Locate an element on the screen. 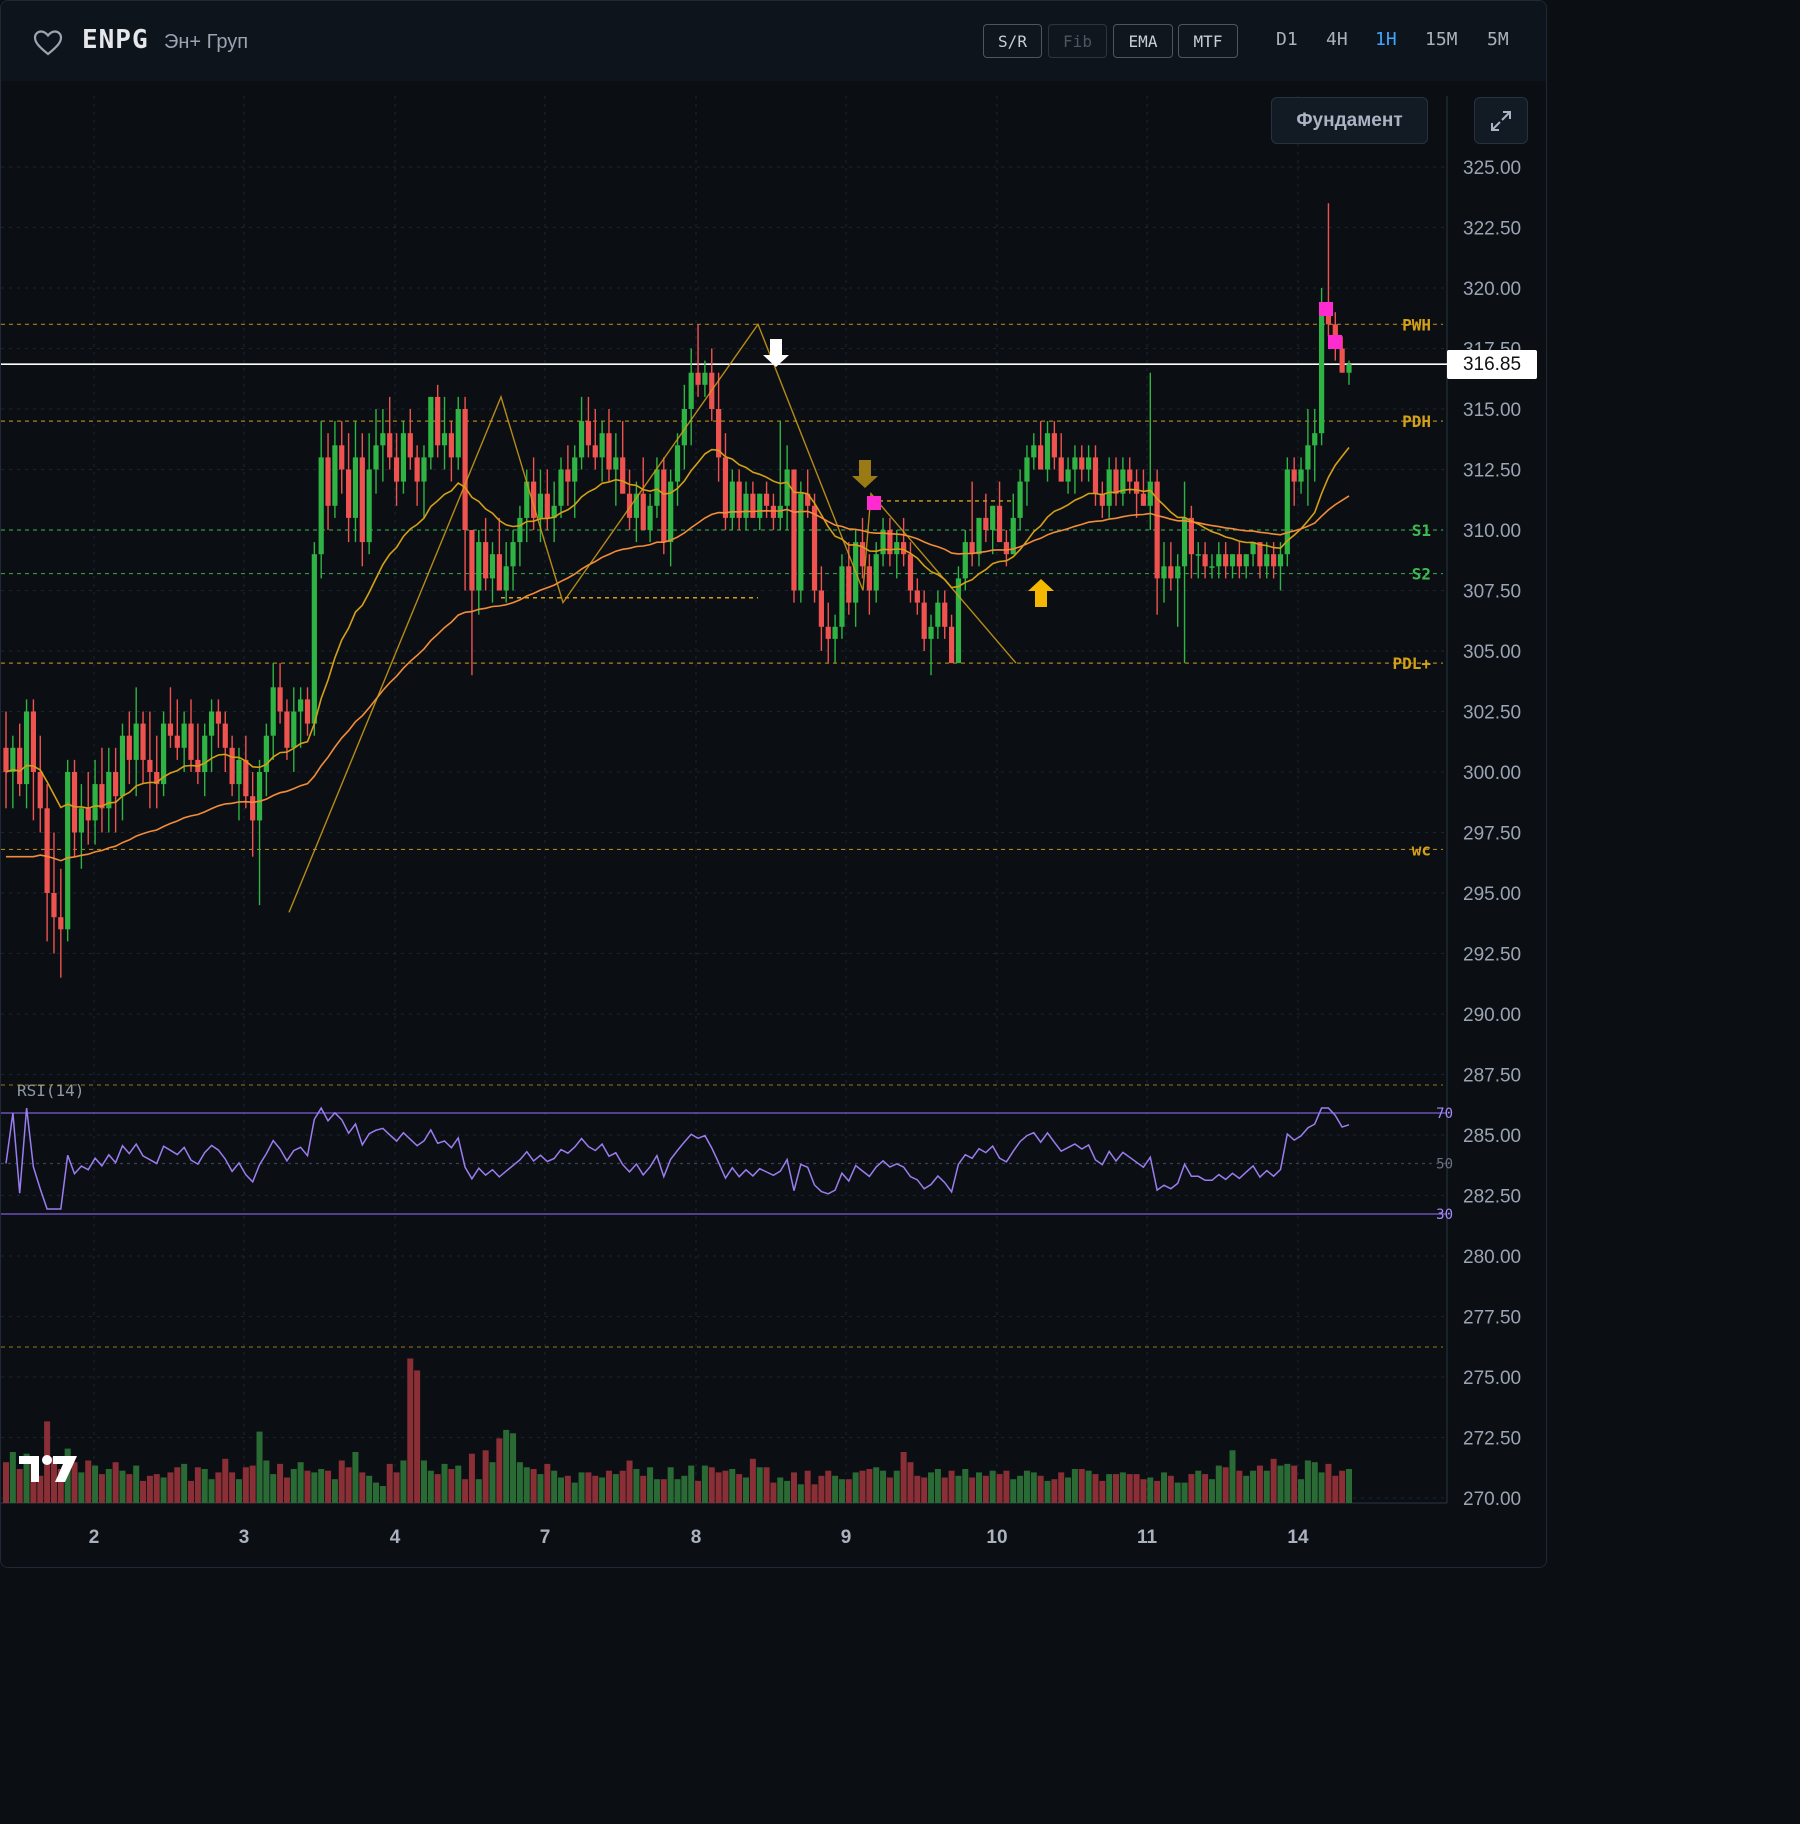 Image resolution: width=1800 pixels, height=1824 pixels. ema-fast-line is located at coordinates (677, 628).